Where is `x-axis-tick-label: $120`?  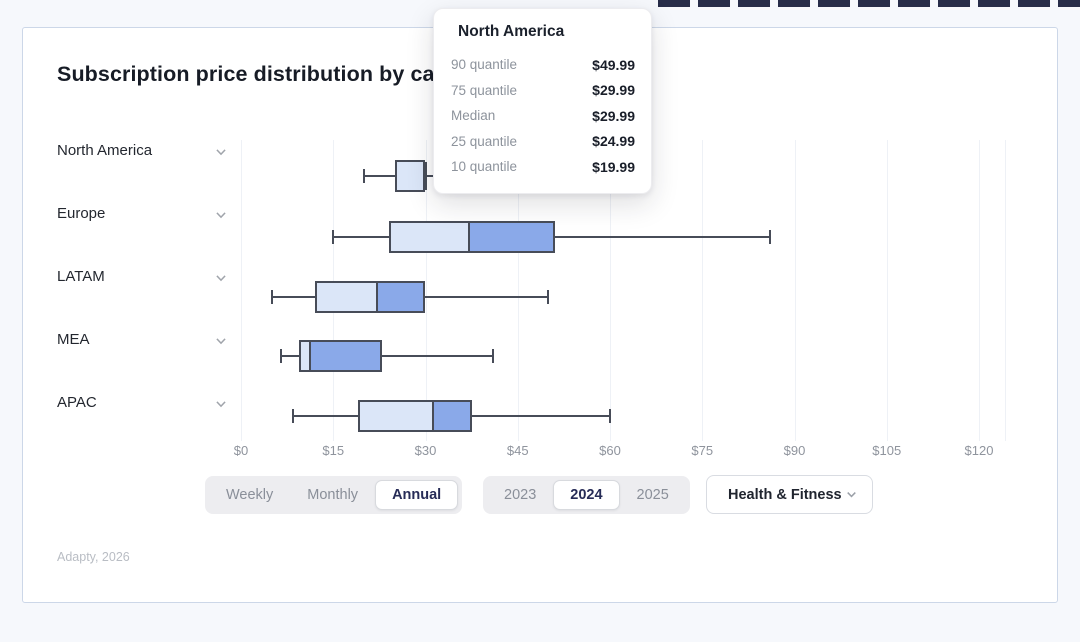 x-axis-tick-label: $120 is located at coordinates (979, 450).